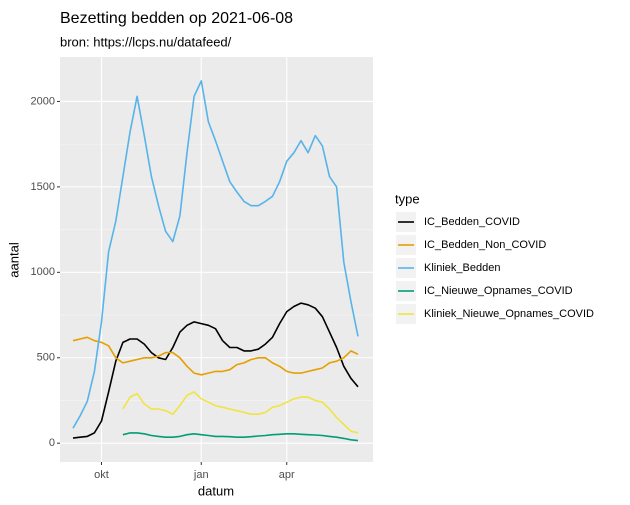 This screenshot has height=505, width=630. I want to click on y-tick-label: 1000, so click(43, 272).